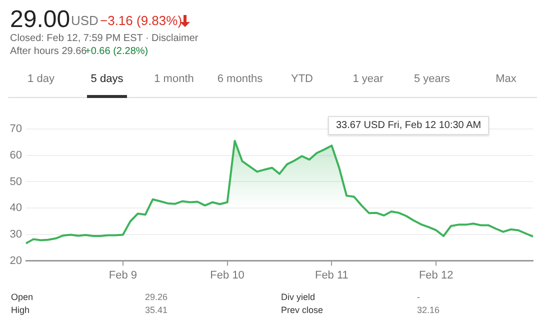 Image resolution: width=547 pixels, height=321 pixels. Describe the element at coordinates (331, 275) in the screenshot. I see `x-tick-label: Feb 11` at that location.